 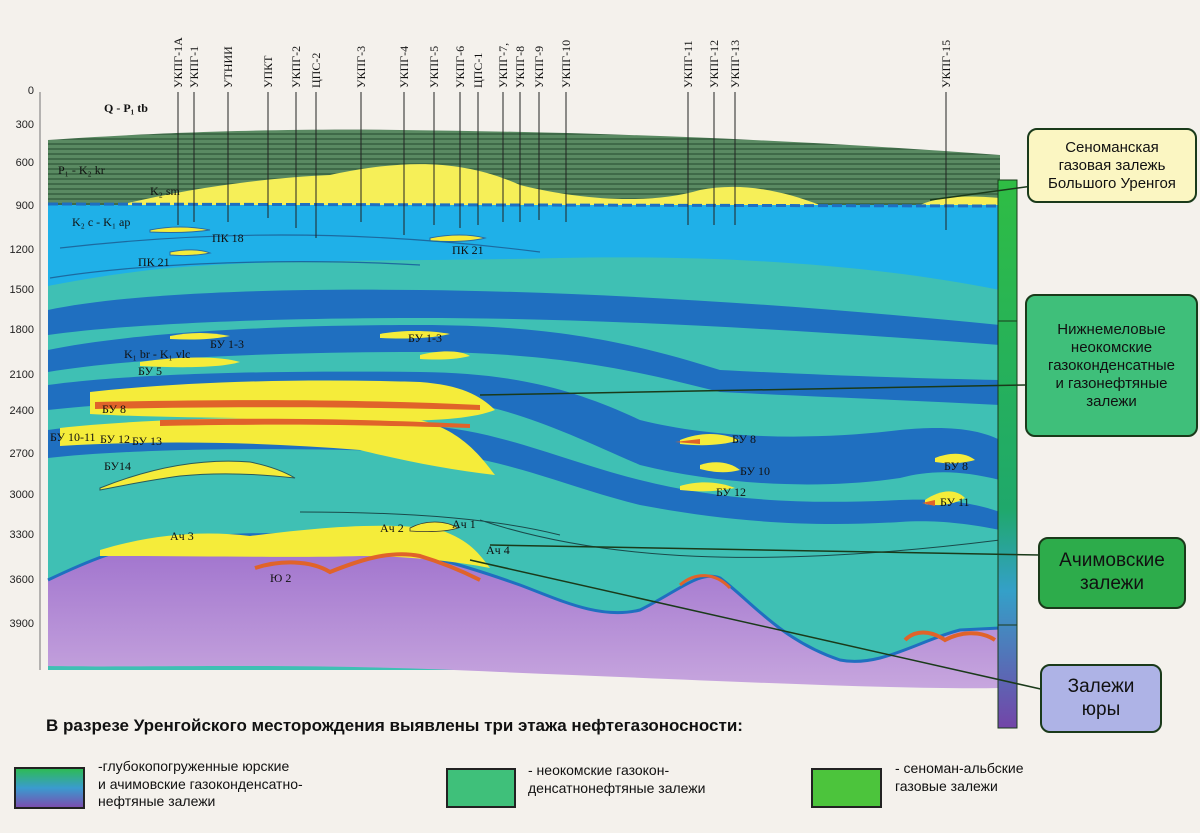 I want to click on gas-water-contact, so click(x=524, y=205).